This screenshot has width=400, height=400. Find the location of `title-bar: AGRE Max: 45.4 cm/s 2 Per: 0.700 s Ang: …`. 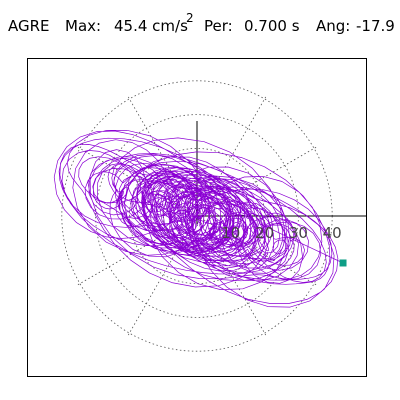

title-bar: AGRE Max: 45.4 cm/s 2 Per: 0.700 s Ang: … is located at coordinates (200, 24).